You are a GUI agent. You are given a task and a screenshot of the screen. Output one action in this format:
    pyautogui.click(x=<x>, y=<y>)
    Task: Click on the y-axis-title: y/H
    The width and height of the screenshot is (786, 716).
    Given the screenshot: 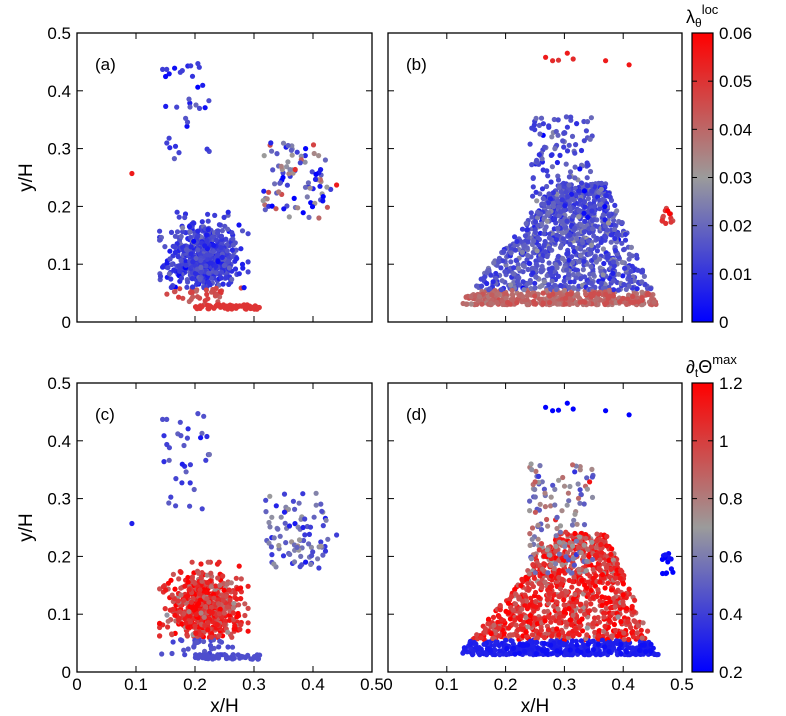 What is the action you would take?
    pyautogui.click(x=26, y=177)
    